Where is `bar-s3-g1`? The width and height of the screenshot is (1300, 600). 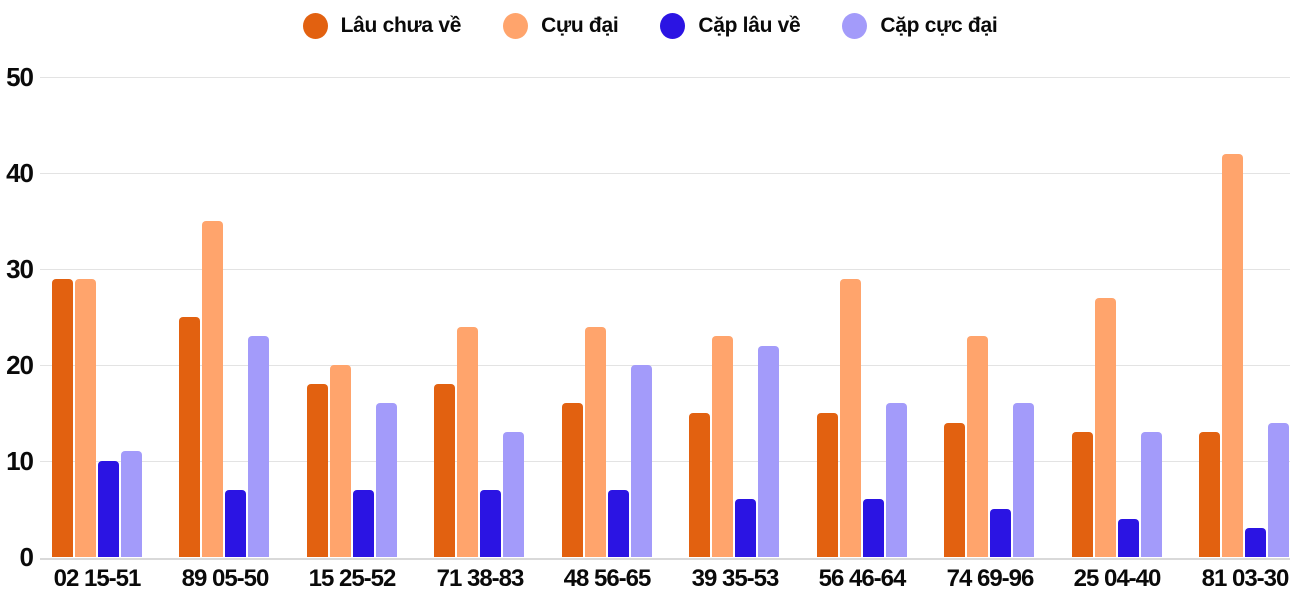
bar-s3-g1 is located at coordinates (258, 446).